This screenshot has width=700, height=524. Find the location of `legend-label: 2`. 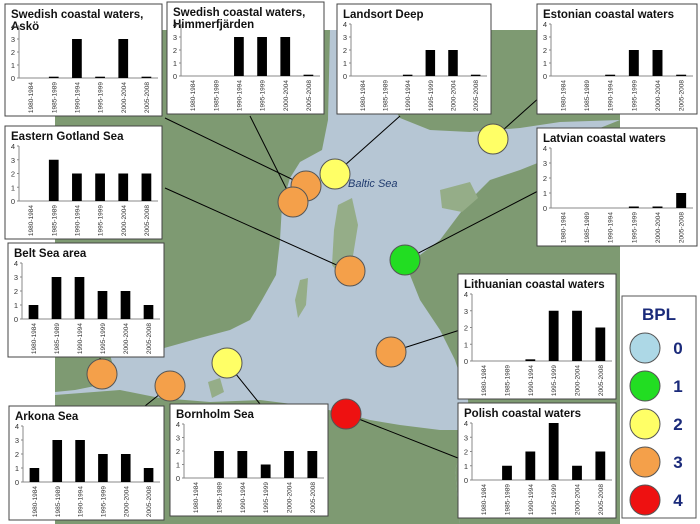

legend-label: 2 is located at coordinates (677, 424).